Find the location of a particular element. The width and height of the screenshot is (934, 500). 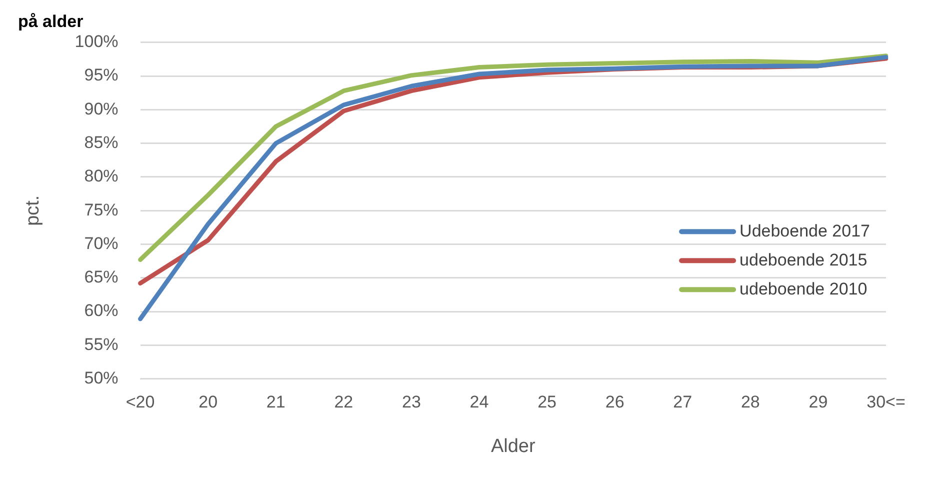

x-tick-label: 24 is located at coordinates (479, 402).